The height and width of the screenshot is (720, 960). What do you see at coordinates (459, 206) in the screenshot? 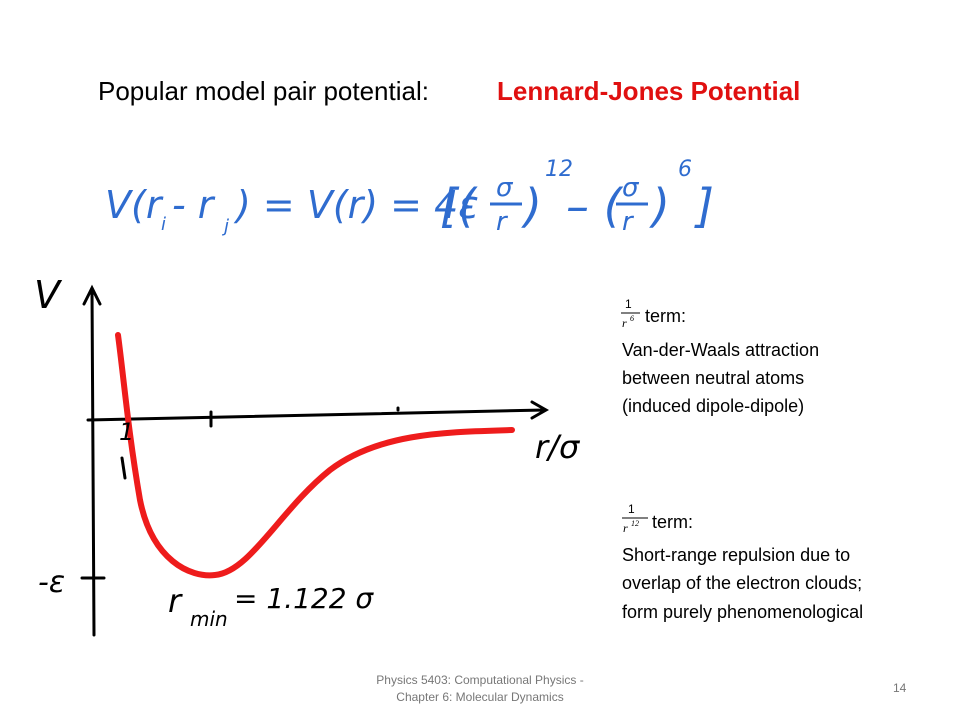
I see `eq-token: [(` at bounding box center [459, 206].